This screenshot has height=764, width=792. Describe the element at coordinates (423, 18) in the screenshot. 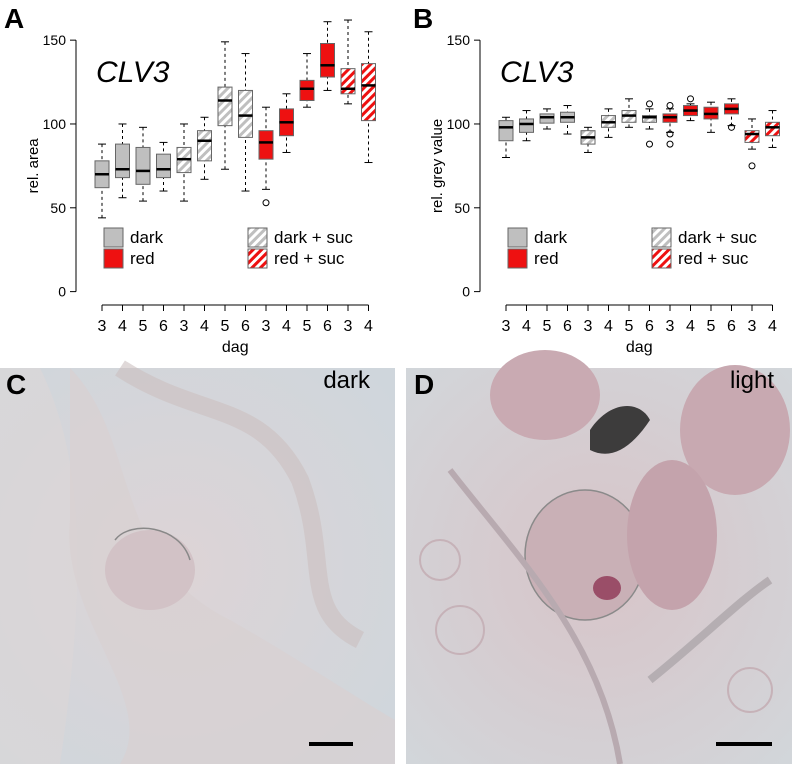

I see `panel-letter: B` at that location.